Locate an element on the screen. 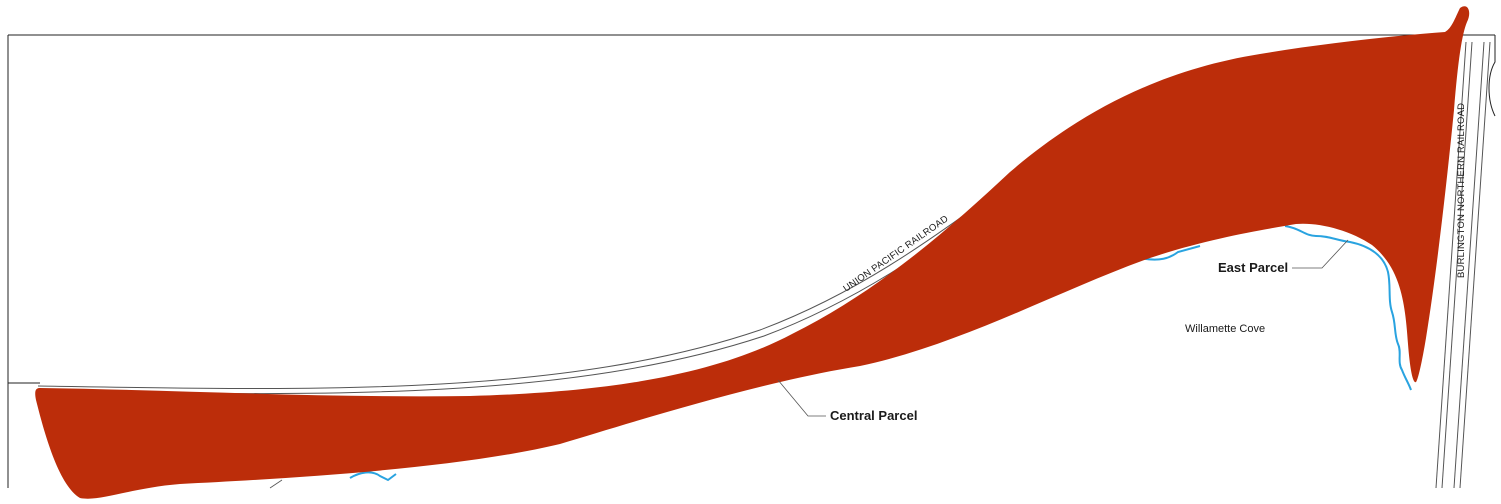  central-parcel-label: Central Parcel is located at coordinates (873, 415).